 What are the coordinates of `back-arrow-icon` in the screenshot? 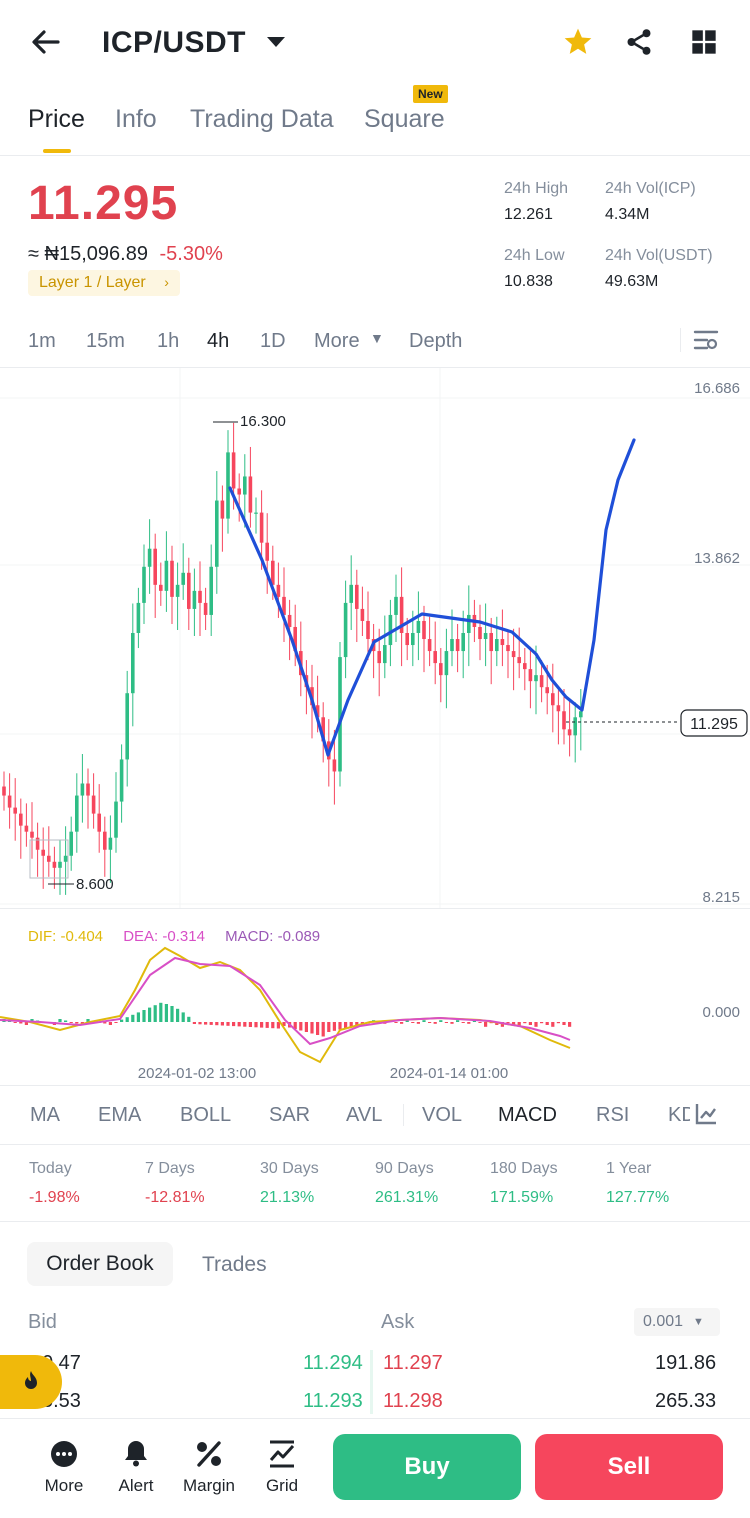 It's located at (46, 42).